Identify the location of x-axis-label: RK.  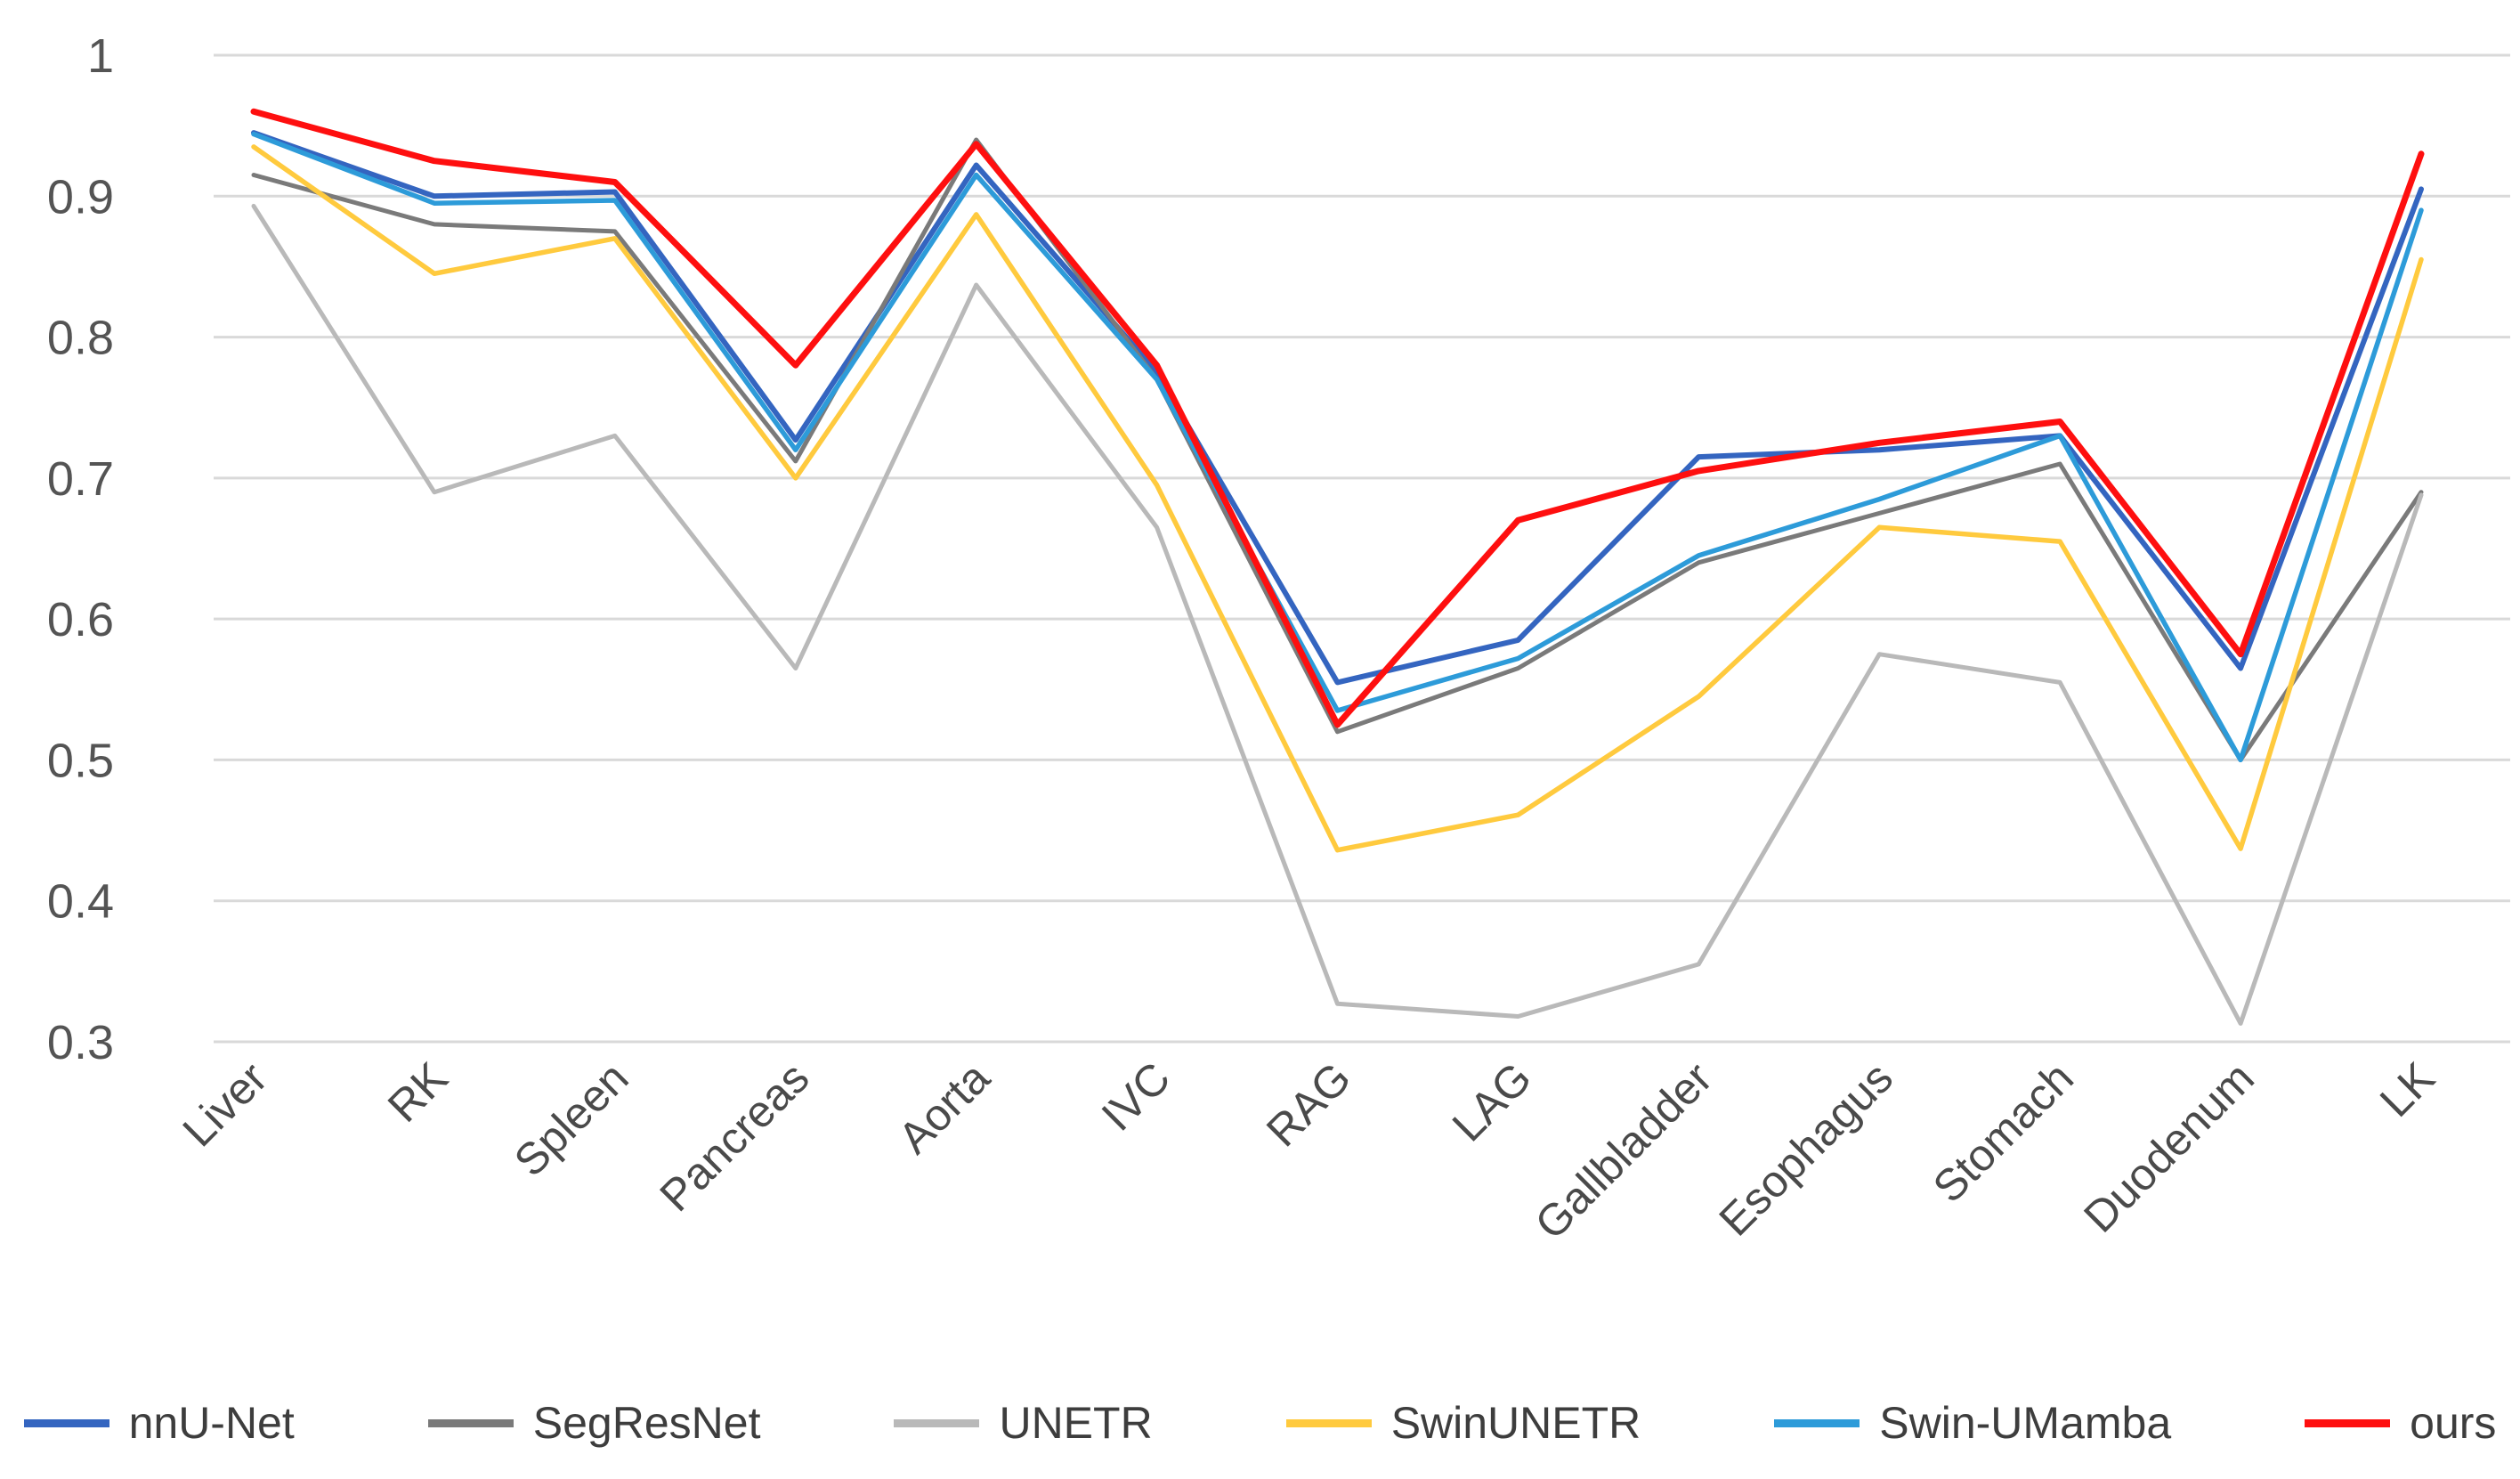
(418, 1092).